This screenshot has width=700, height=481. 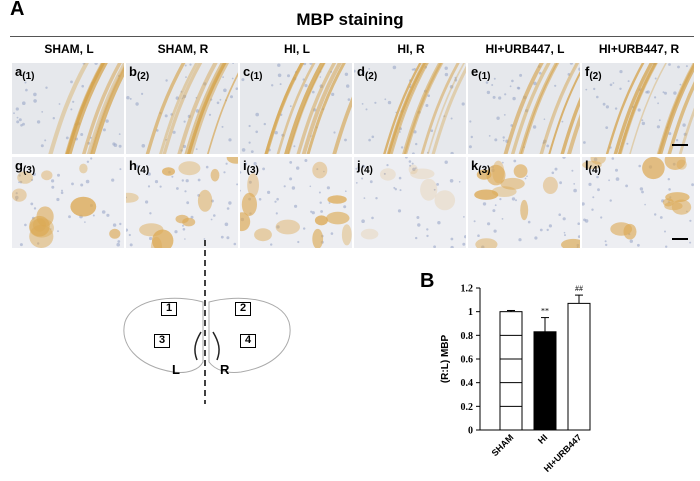 I want to click on column-label-hi-right: HI, R, so click(x=411, y=49).